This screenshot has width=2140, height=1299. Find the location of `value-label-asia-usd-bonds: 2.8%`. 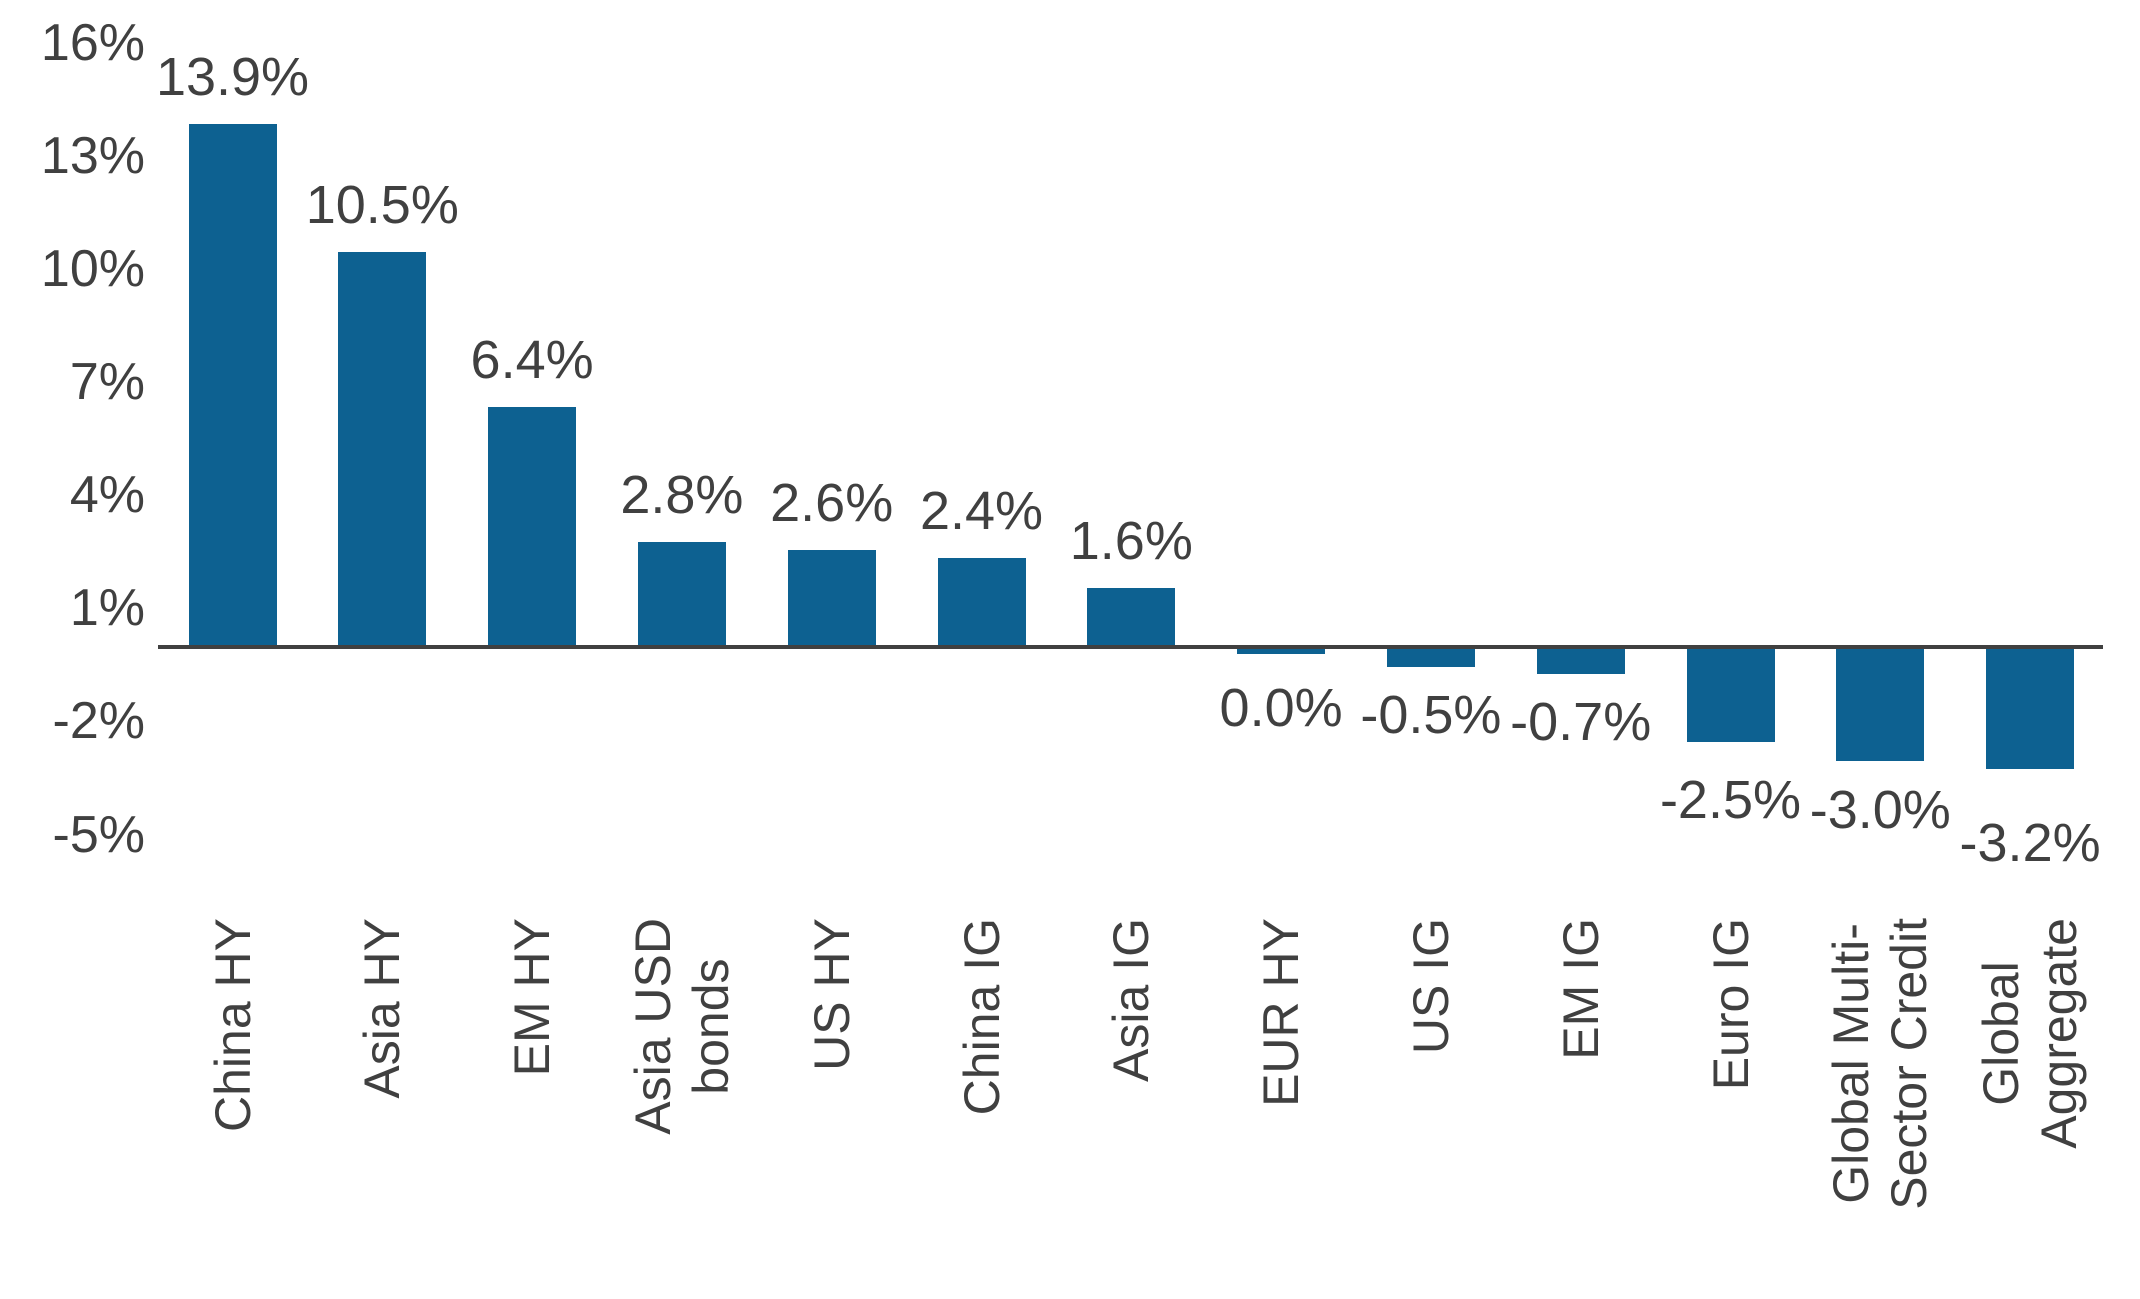

value-label-asia-usd-bonds: 2.8% is located at coordinates (682, 495).